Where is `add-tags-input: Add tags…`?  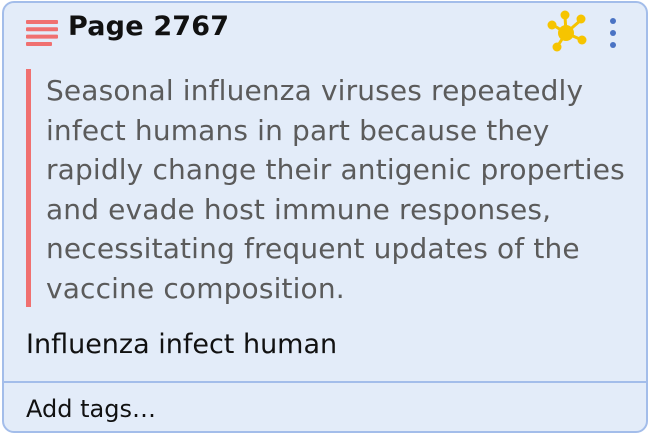
add-tags-input: Add tags… is located at coordinates (91, 409).